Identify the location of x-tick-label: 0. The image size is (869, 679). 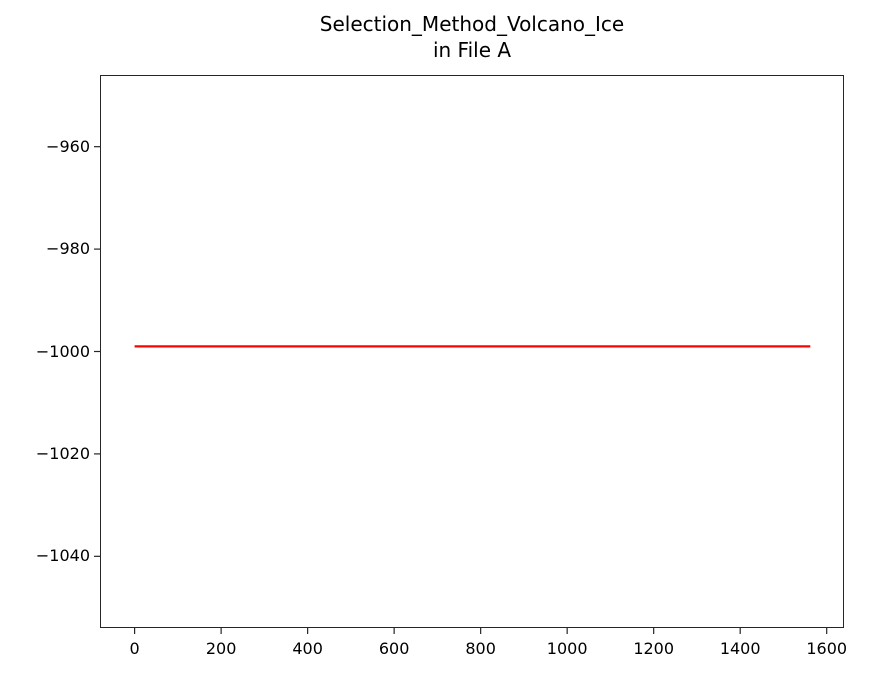
(134, 648).